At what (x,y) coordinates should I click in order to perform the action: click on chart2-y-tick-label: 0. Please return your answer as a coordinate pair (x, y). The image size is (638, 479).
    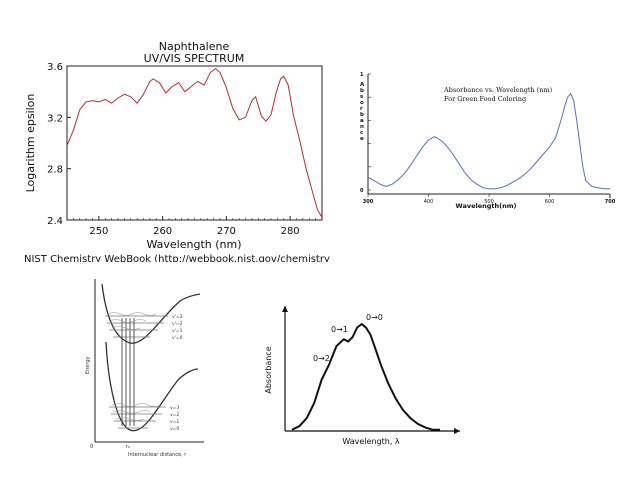
    Looking at the image, I should click on (362, 191).